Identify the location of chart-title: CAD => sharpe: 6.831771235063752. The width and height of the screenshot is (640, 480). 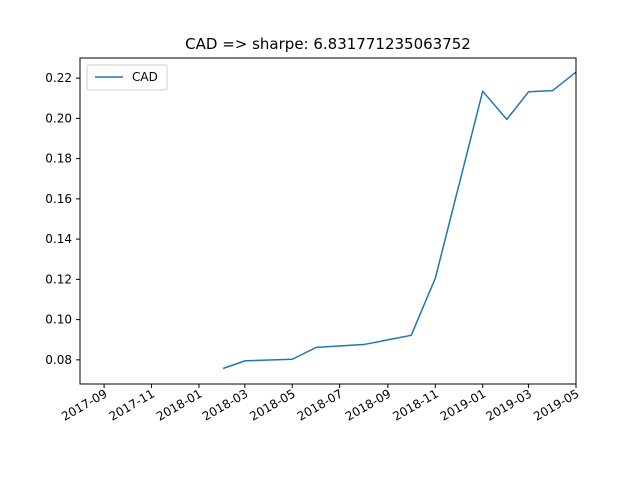
(328, 44).